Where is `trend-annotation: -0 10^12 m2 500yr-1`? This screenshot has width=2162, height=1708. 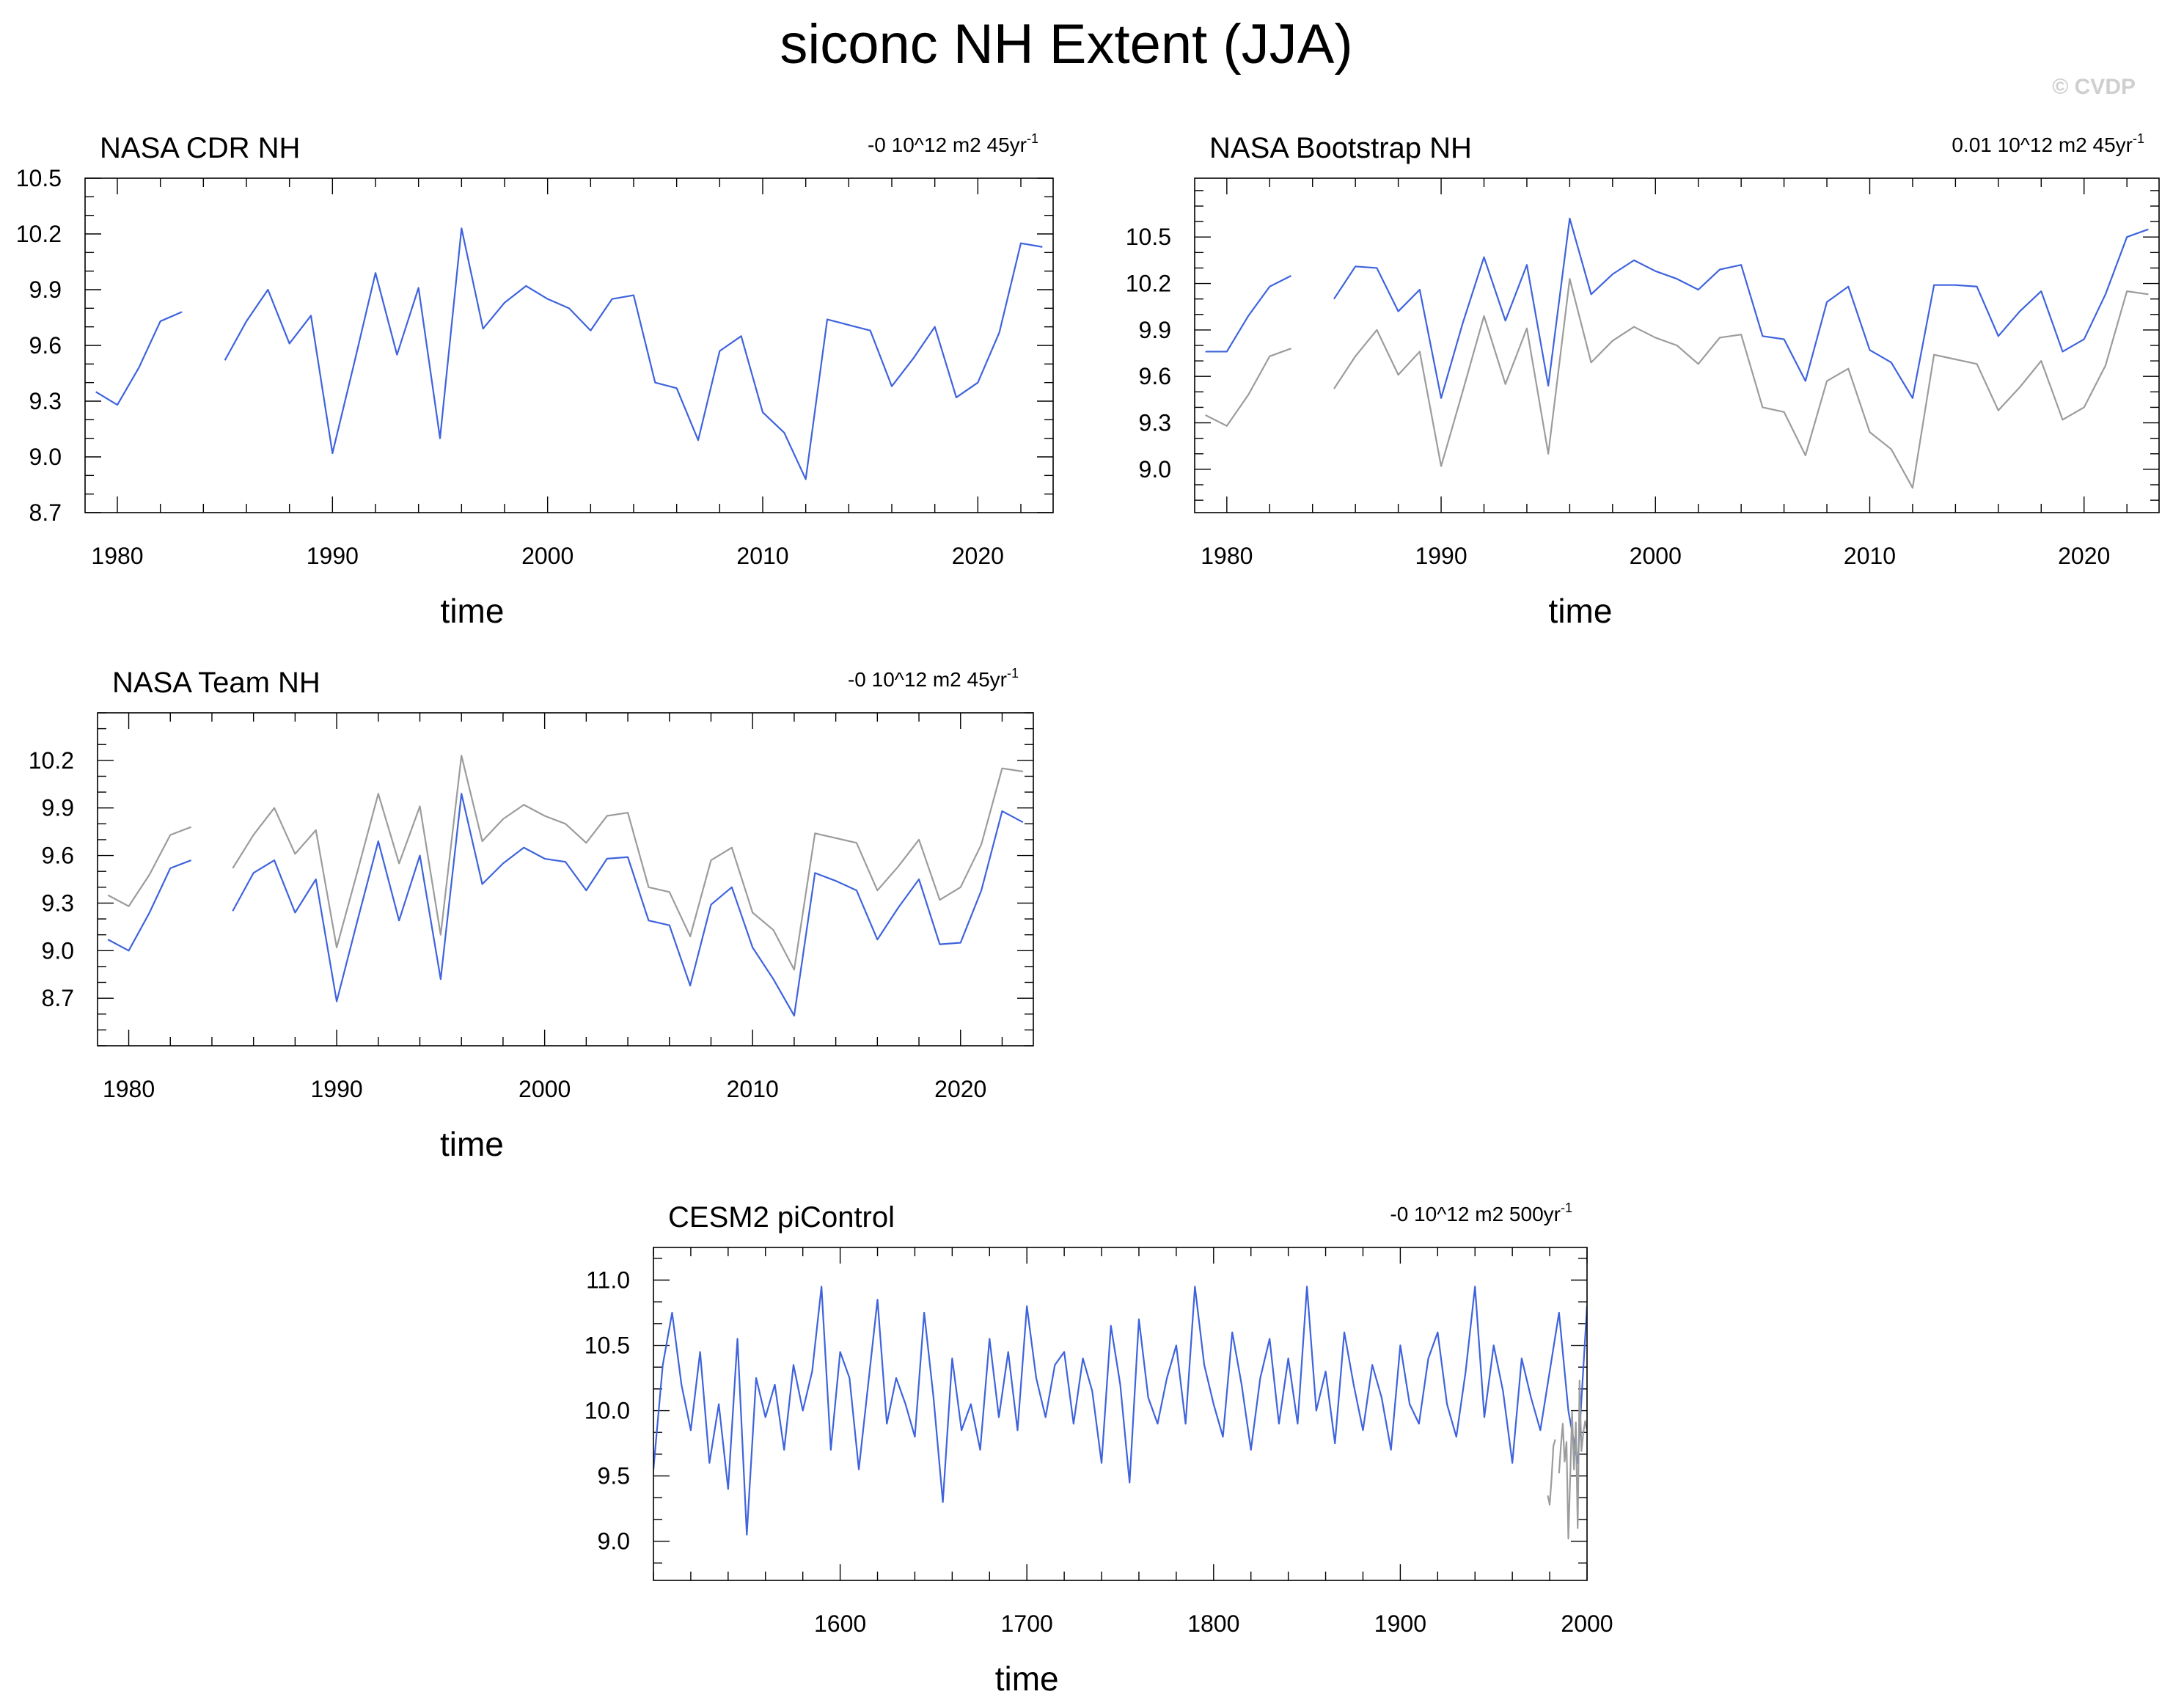
trend-annotation: -0 10^12 m2 500yr-1 is located at coordinates (1481, 1213).